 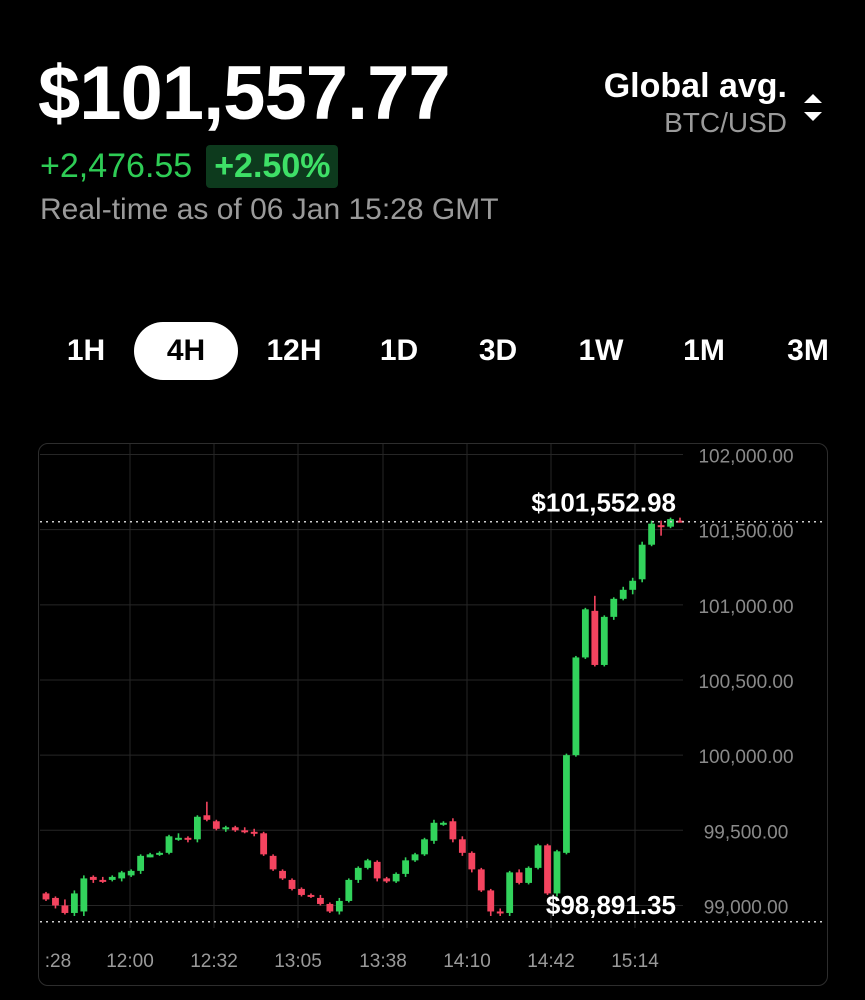 I want to click on range-tab-1m: 1M, so click(x=704, y=350).